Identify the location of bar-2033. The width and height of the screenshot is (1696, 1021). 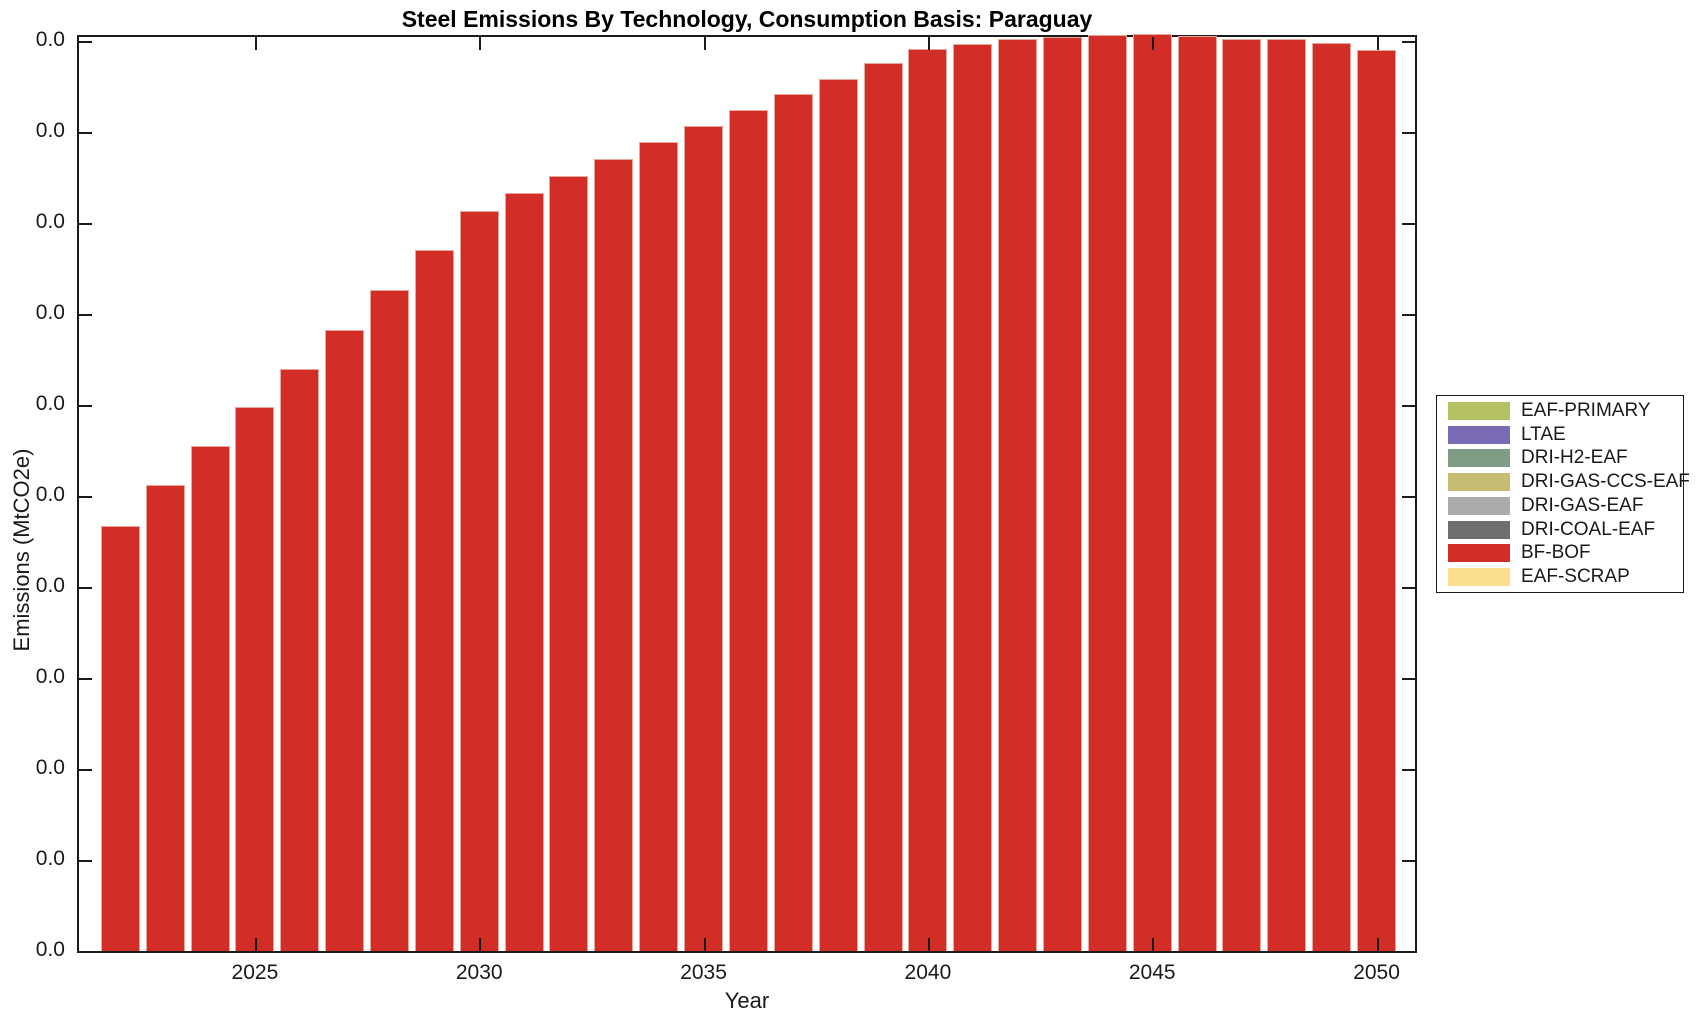
(614, 555).